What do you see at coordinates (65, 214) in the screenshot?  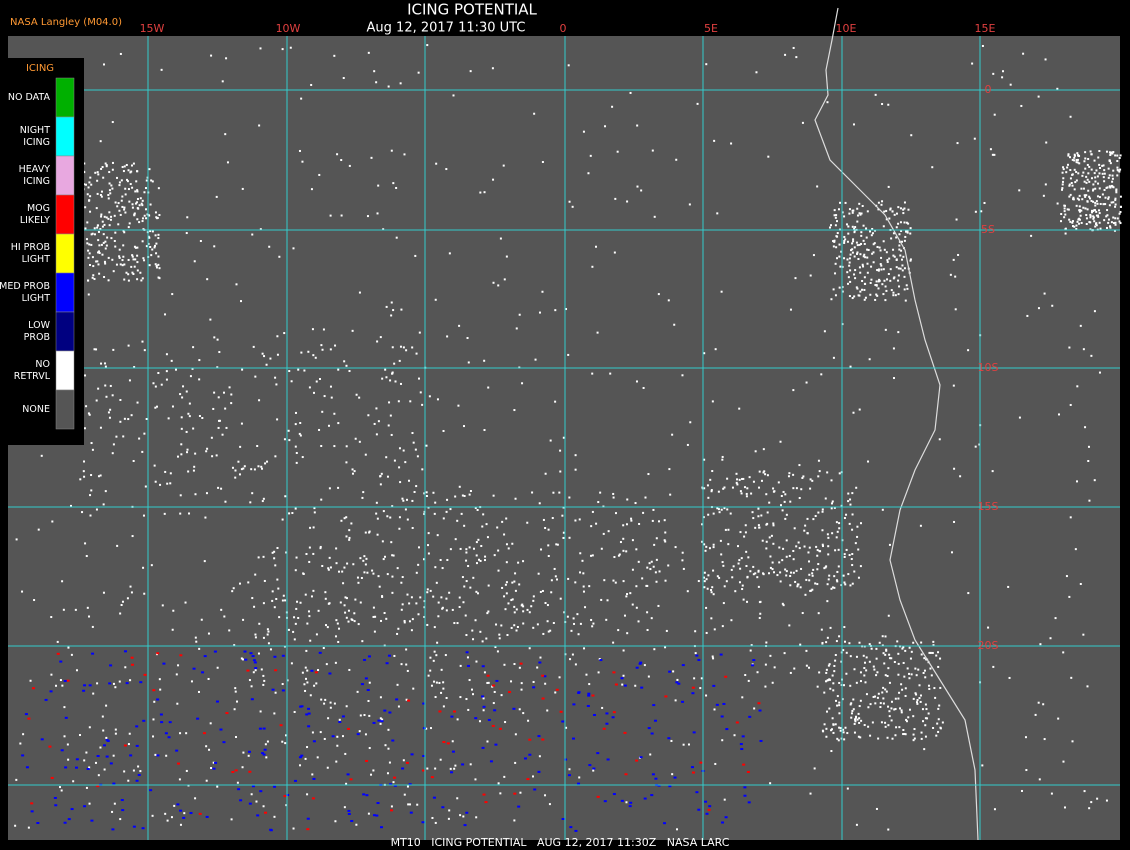 I see `legend-swatch` at bounding box center [65, 214].